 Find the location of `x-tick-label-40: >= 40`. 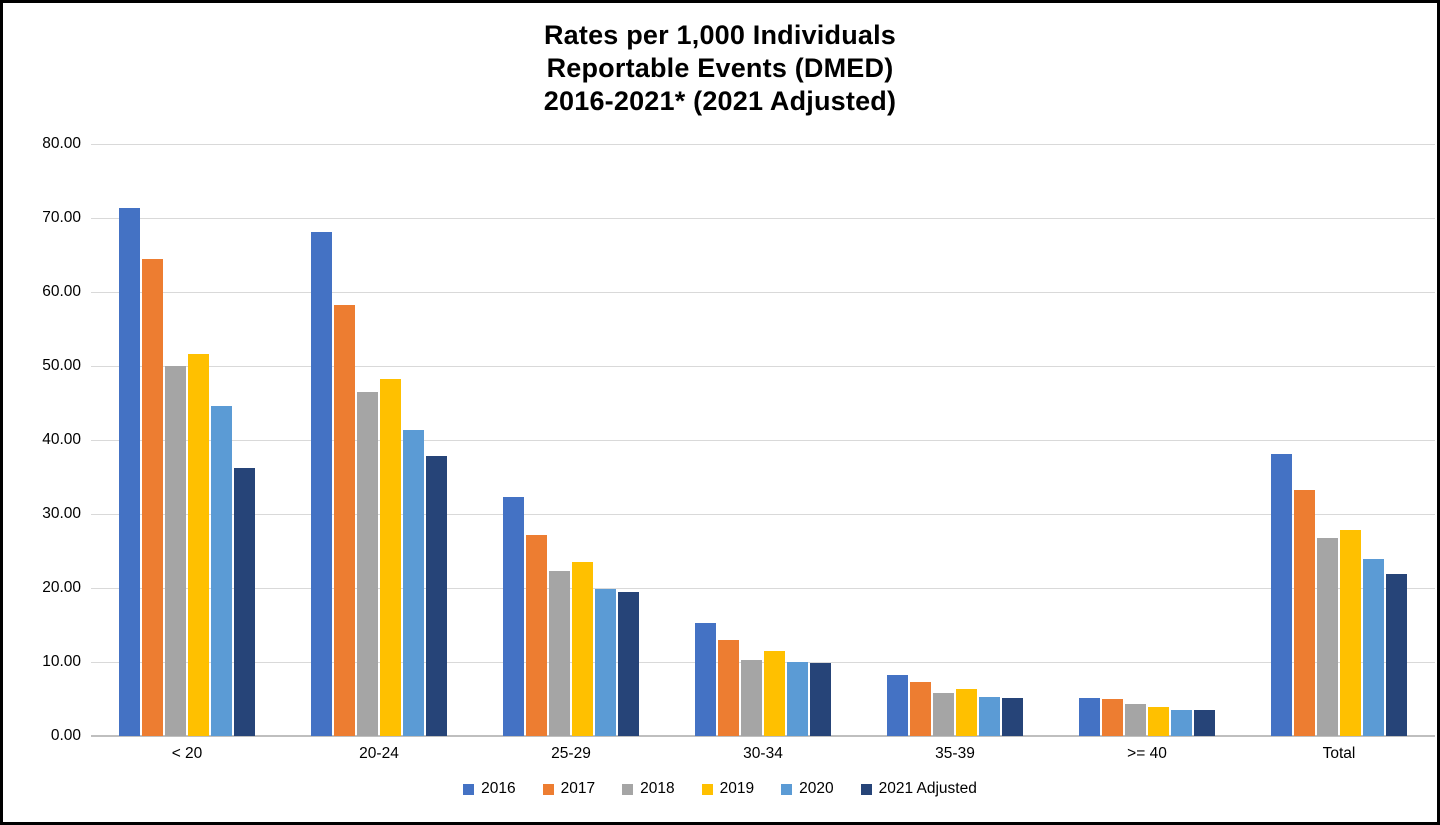

x-tick-label-40: >= 40 is located at coordinates (1147, 753).